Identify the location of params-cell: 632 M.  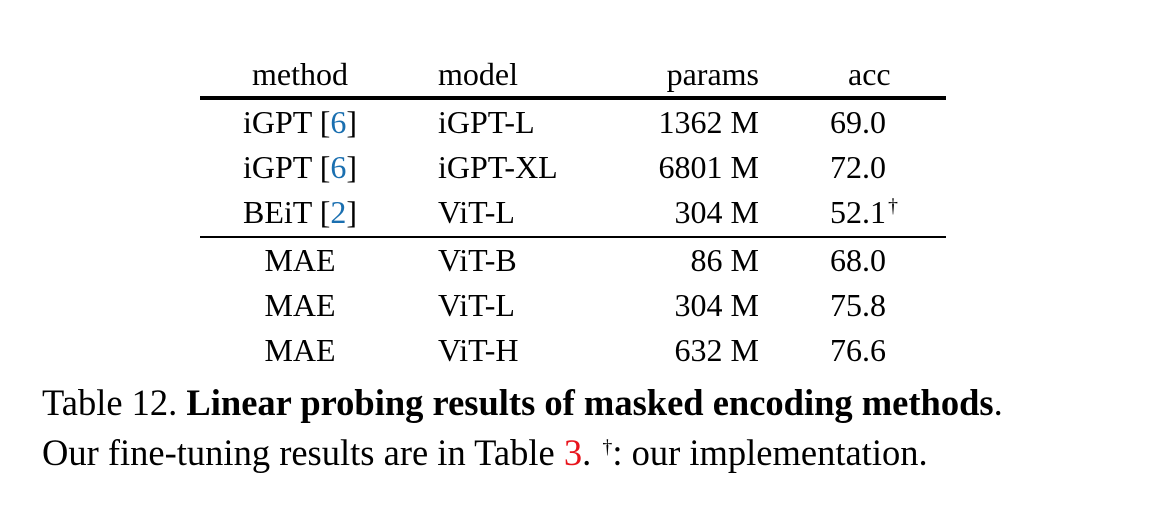
(716, 350).